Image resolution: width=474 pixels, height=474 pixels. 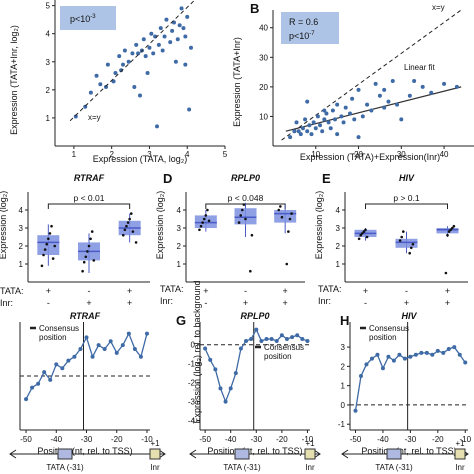 What do you see at coordinates (245, 178) in the screenshot?
I see `box-panel-title: RPLP0` at bounding box center [245, 178].